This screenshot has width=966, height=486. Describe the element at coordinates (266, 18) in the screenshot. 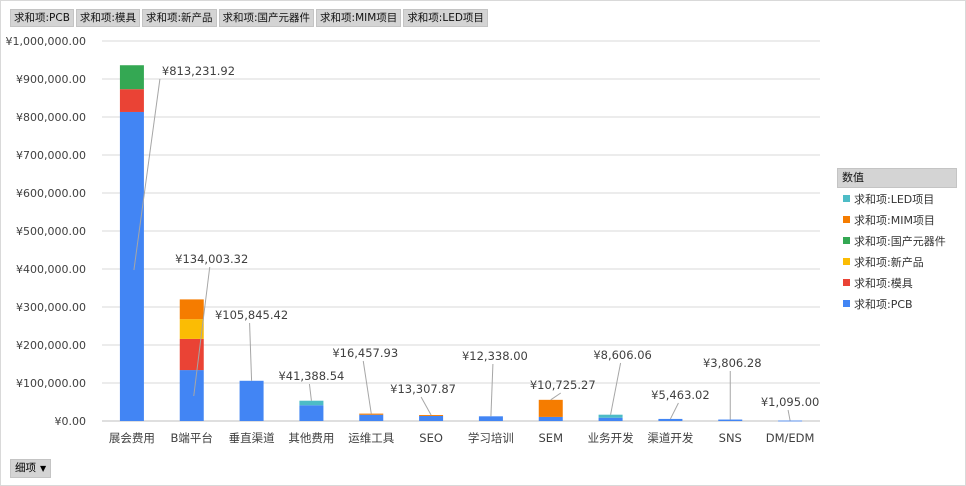

I see `field-button-3: 求和项:国产元器件` at that location.